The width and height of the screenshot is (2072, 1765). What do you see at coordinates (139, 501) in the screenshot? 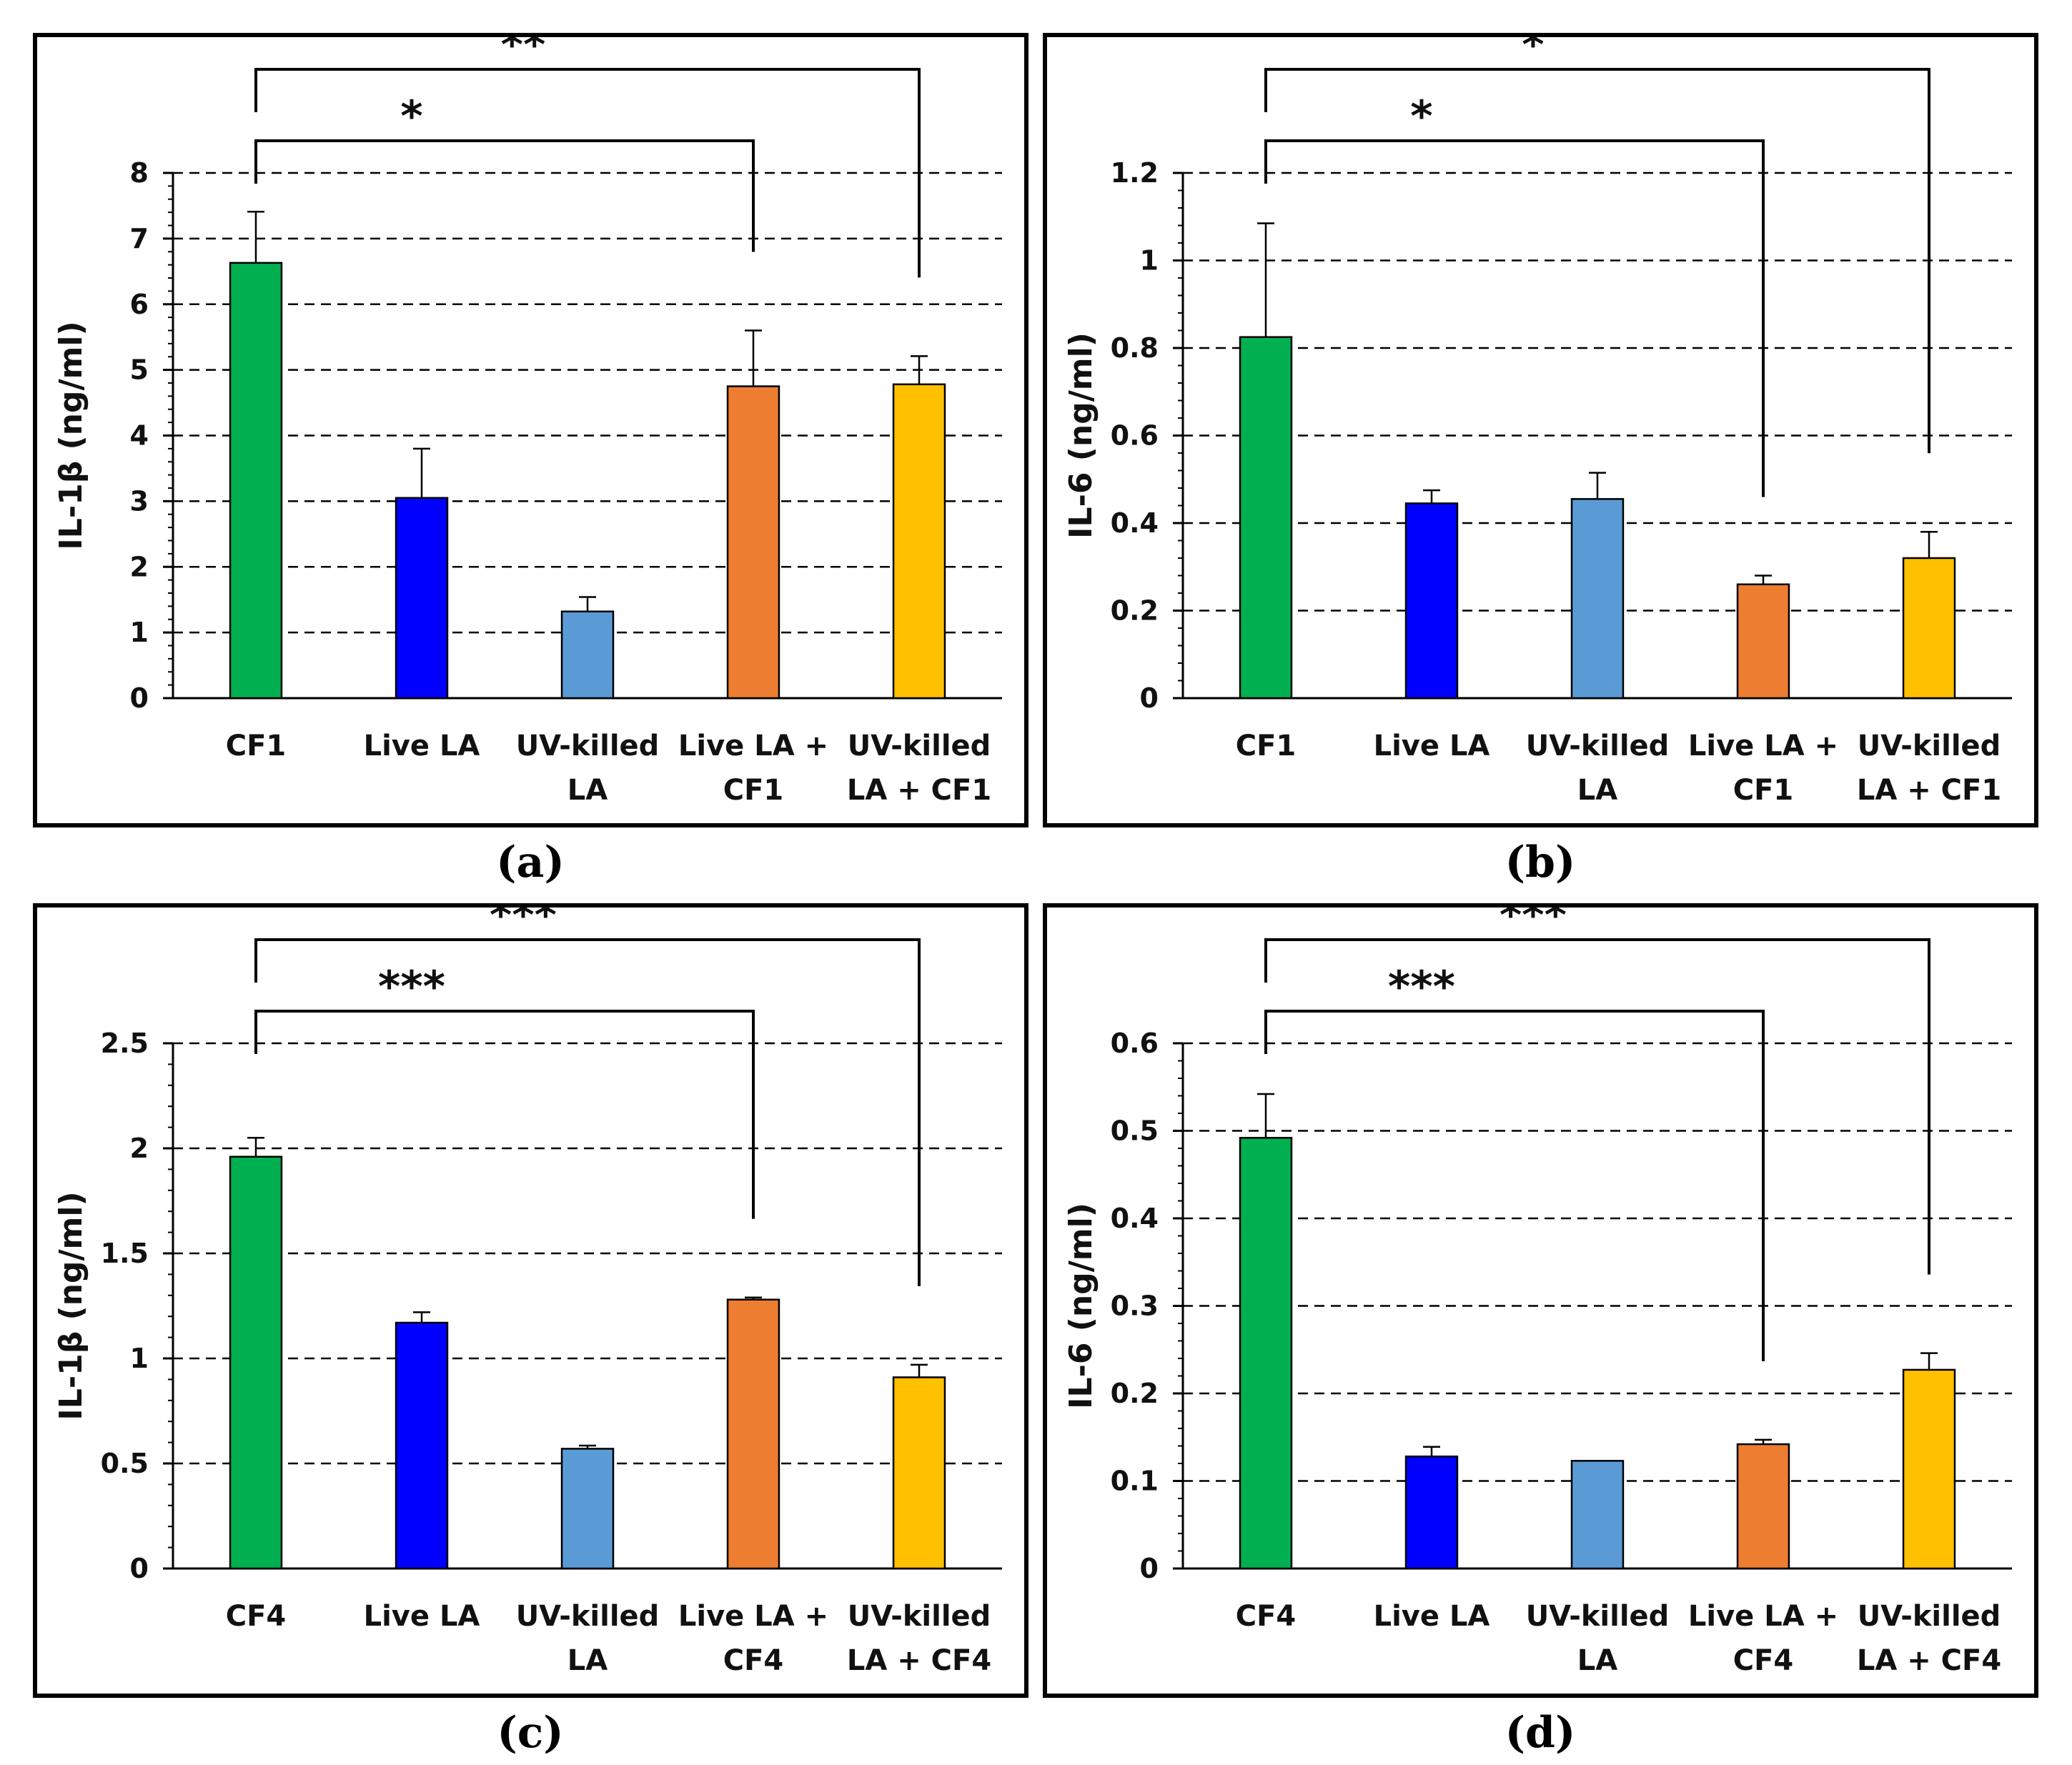
I see `y-tick-label: 3` at bounding box center [139, 501].